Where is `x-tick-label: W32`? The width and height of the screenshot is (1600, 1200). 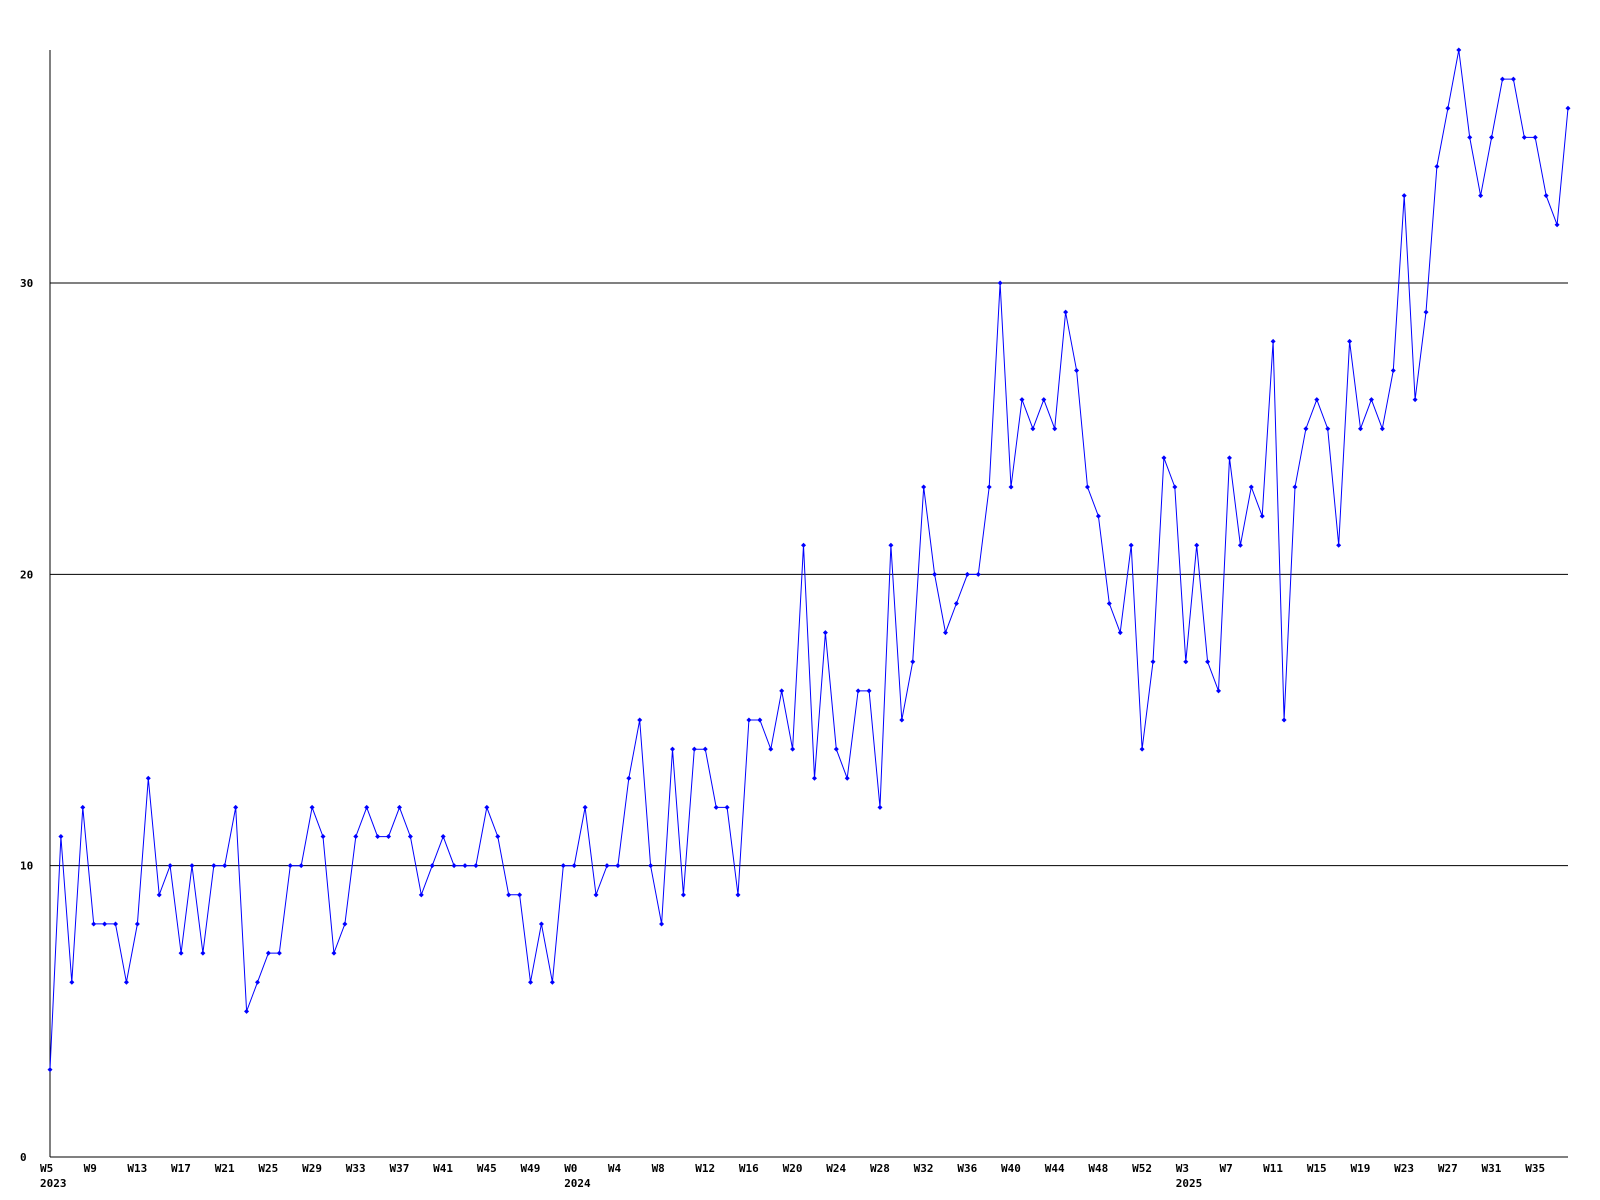
x-tick-label: W32 is located at coordinates (924, 1168).